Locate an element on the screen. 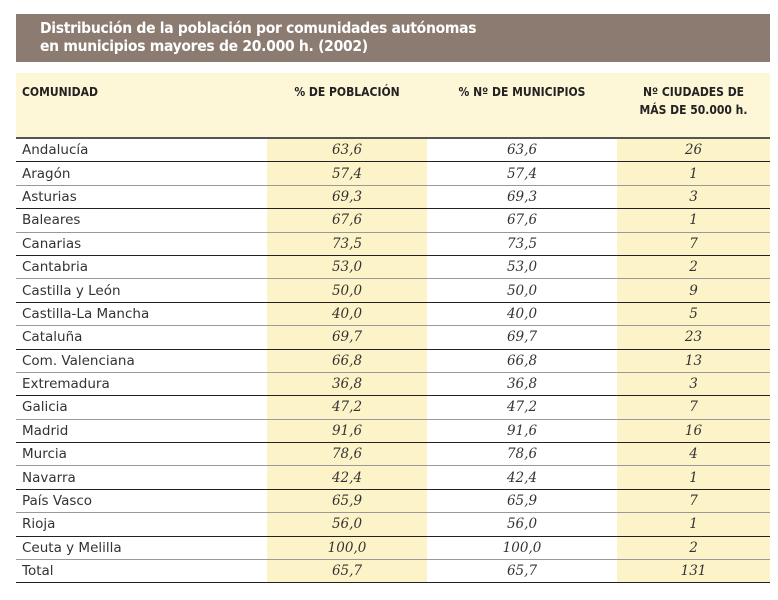  cell-comunidad: Com. Valenciana is located at coordinates (141, 361).